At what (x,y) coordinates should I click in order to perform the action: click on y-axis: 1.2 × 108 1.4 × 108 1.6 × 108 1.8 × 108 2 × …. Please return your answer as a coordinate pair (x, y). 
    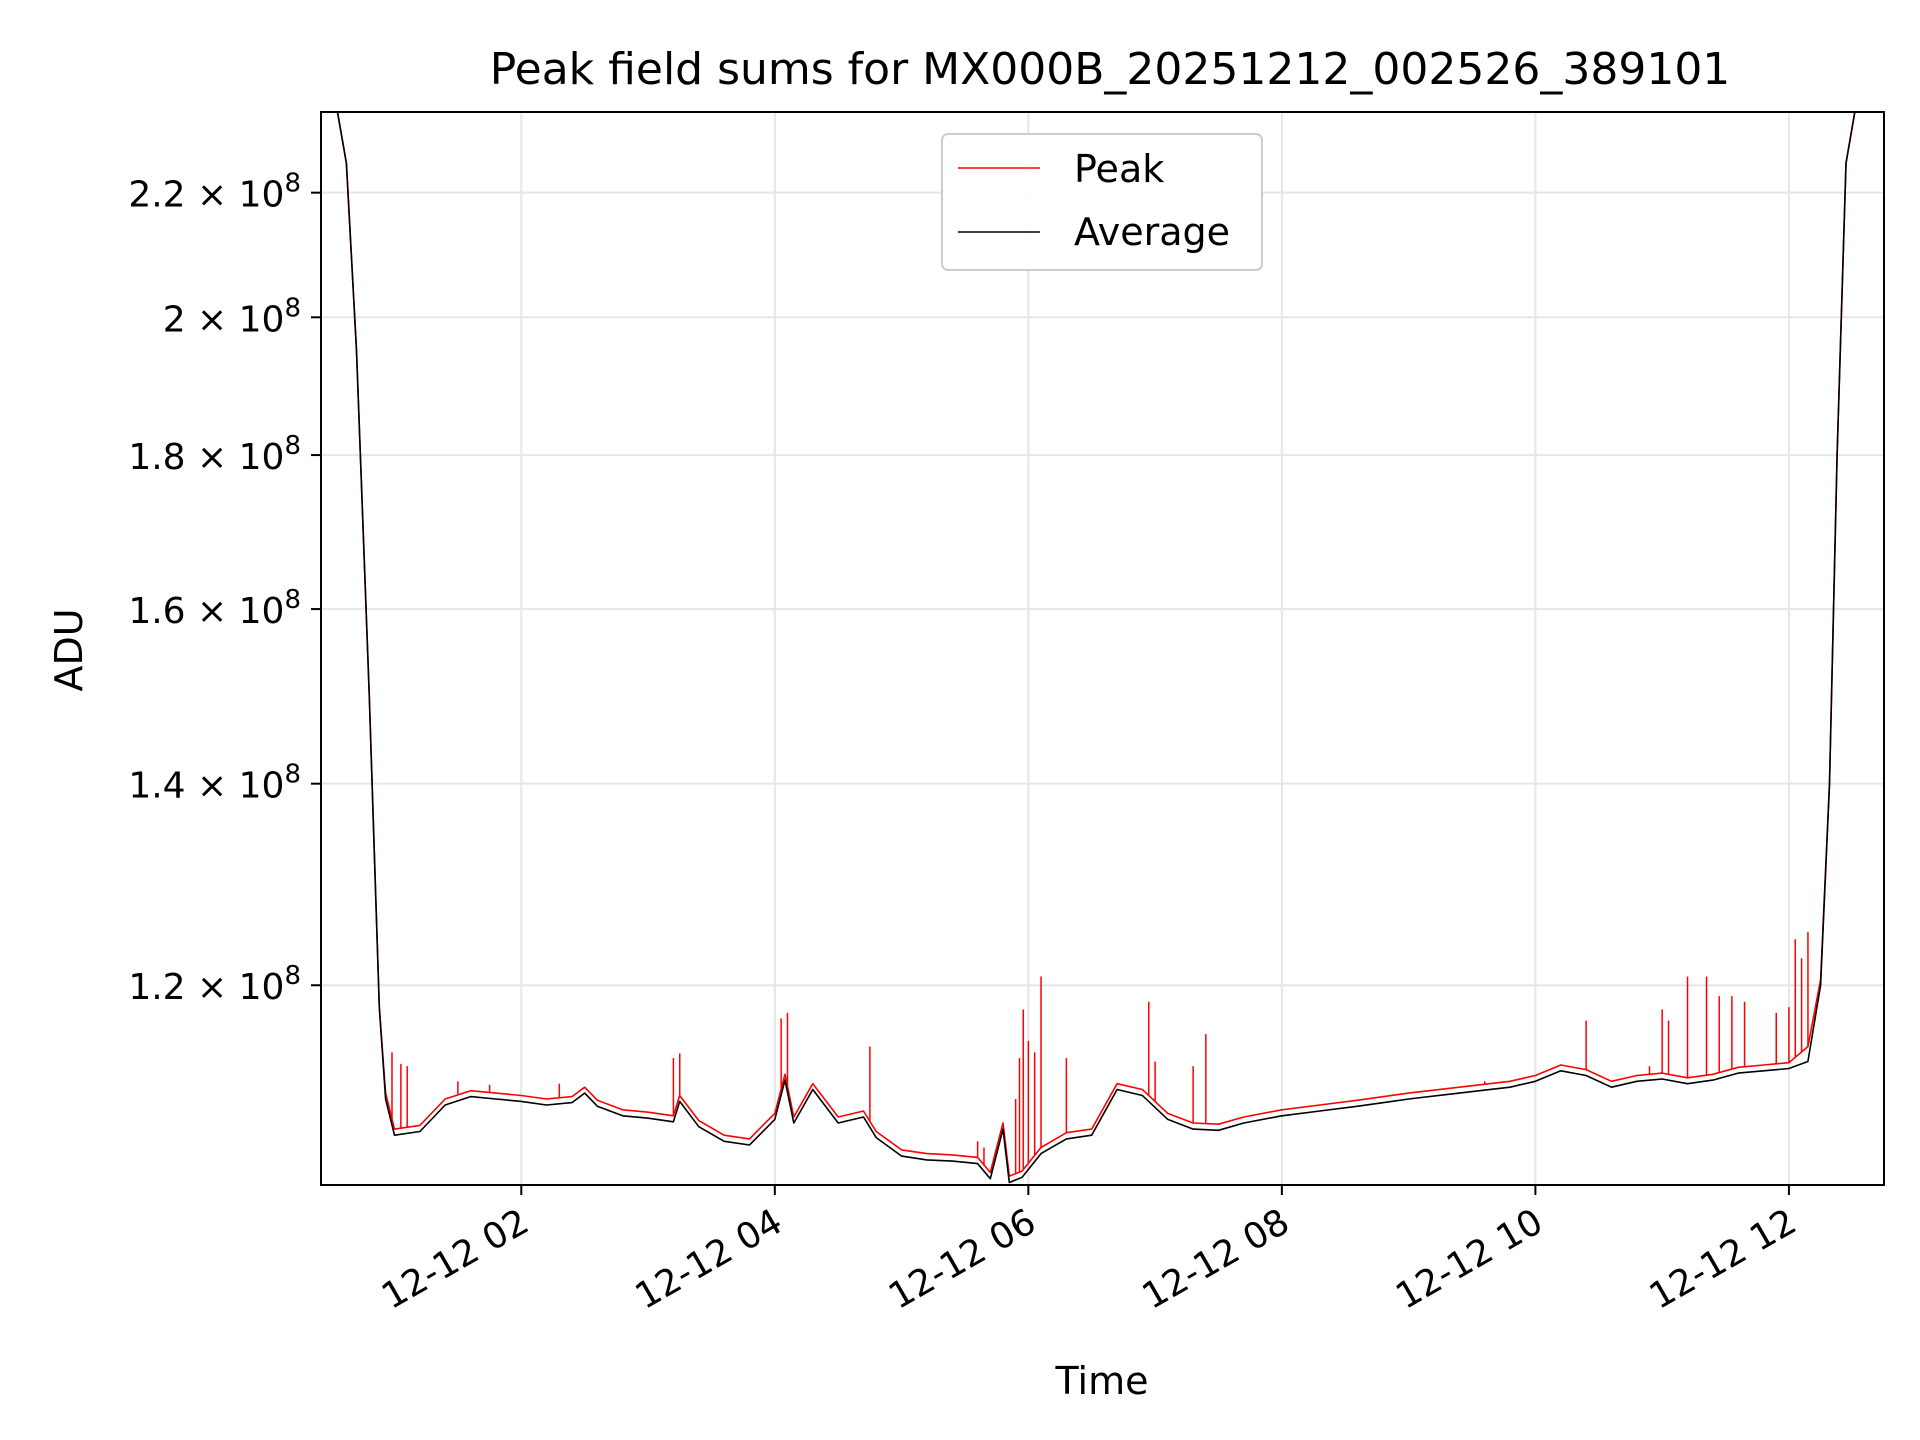
    Looking at the image, I should click on (224, 588).